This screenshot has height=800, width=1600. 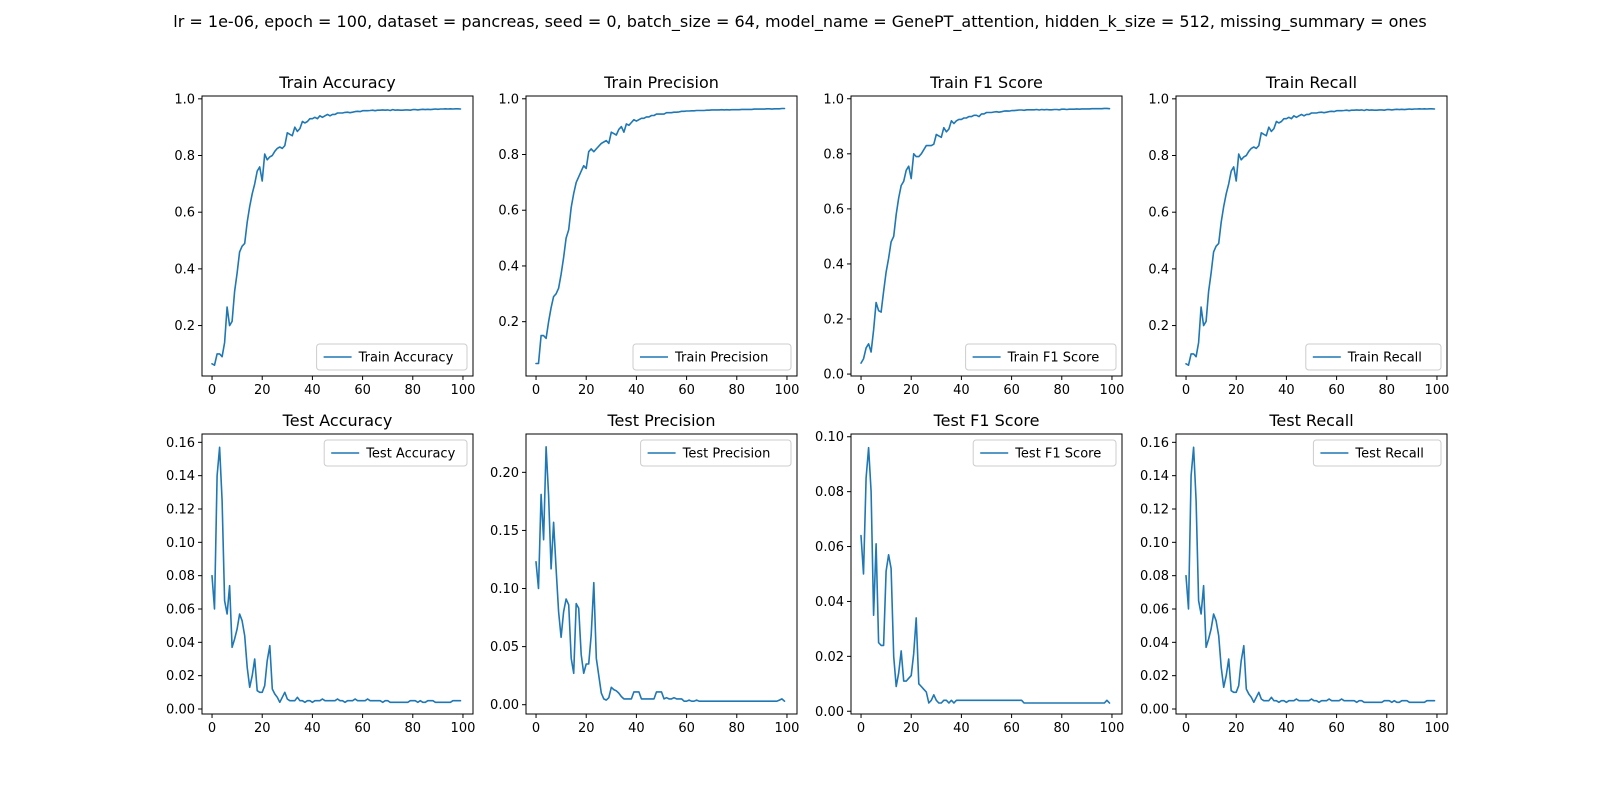 I want to click on legend: Test Accuracy, so click(x=395, y=453).